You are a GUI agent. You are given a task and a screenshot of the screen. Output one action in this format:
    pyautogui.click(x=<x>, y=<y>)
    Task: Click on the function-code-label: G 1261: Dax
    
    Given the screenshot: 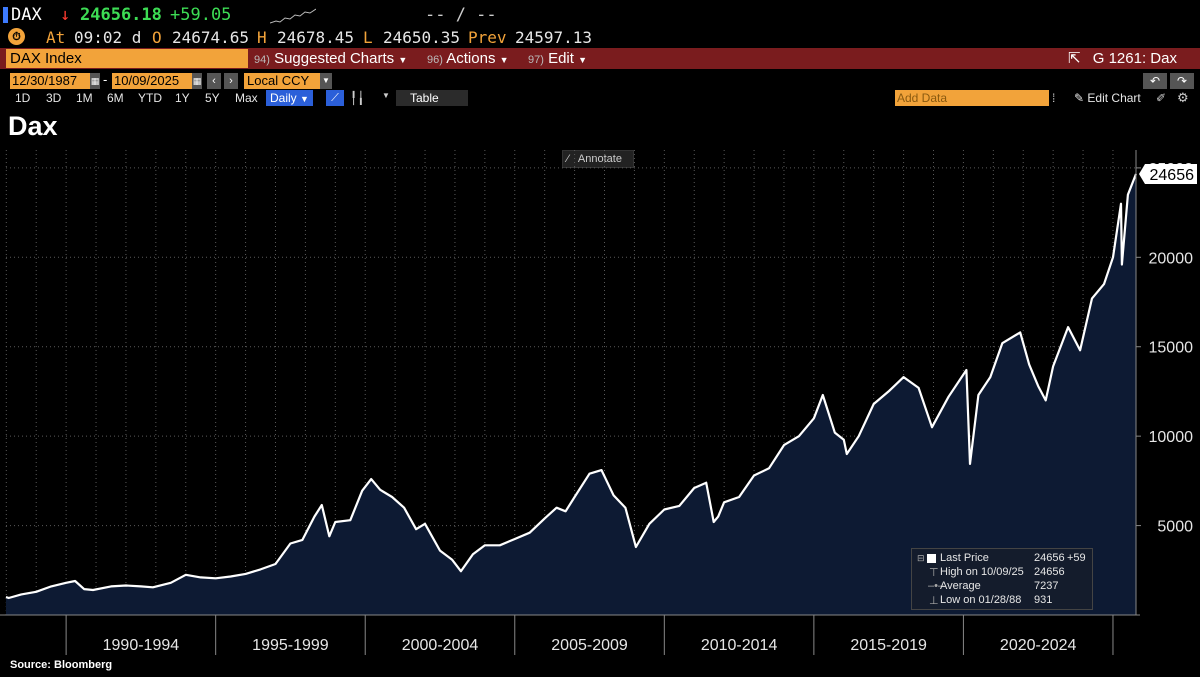 What is the action you would take?
    pyautogui.click(x=1134, y=58)
    